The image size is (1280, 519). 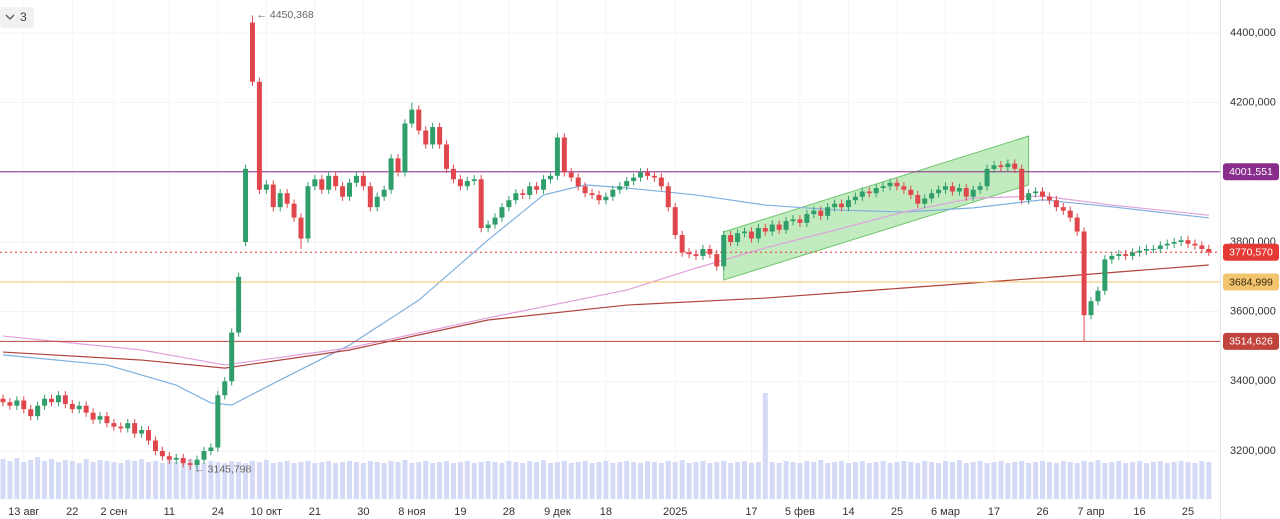 I want to click on indicator-count: 3, so click(x=23, y=17).